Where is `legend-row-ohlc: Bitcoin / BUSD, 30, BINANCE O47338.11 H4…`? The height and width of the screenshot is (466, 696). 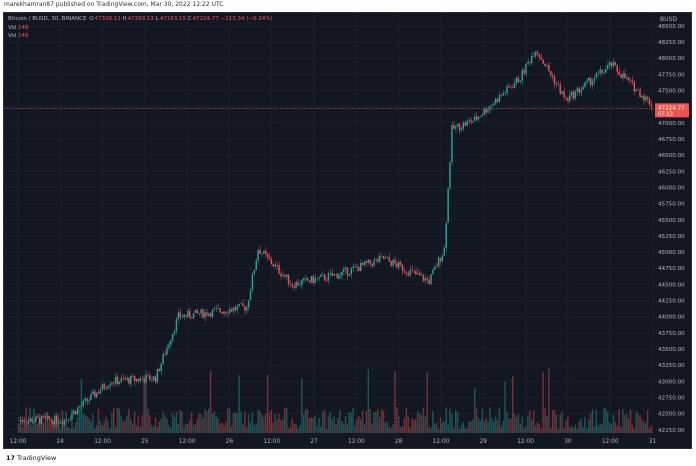
legend-row-ohlc: Bitcoin / BUSD, 30, BINANCE O47338.11 H4… is located at coordinates (140, 19).